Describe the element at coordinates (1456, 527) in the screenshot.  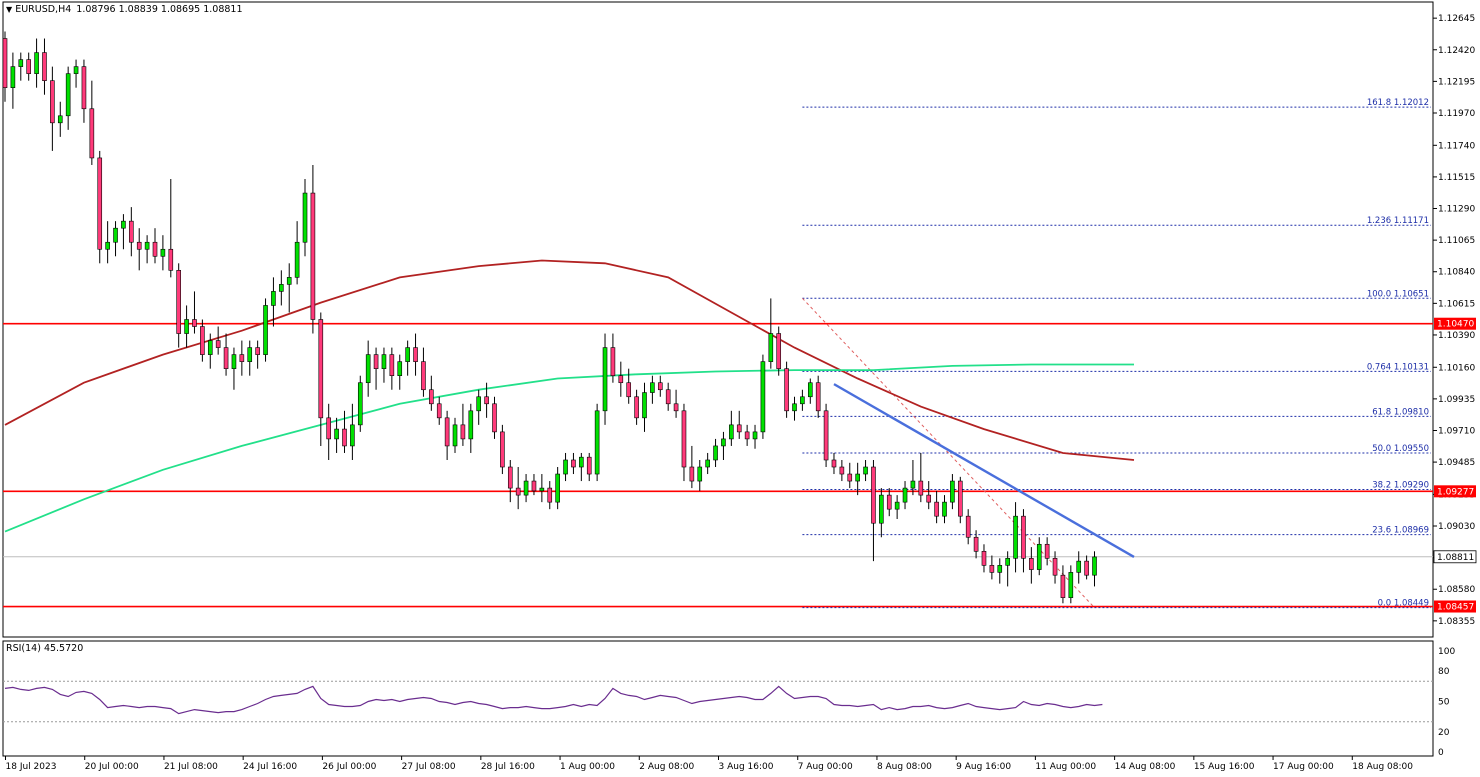
I see `y-tick-label: 1.09030` at that location.